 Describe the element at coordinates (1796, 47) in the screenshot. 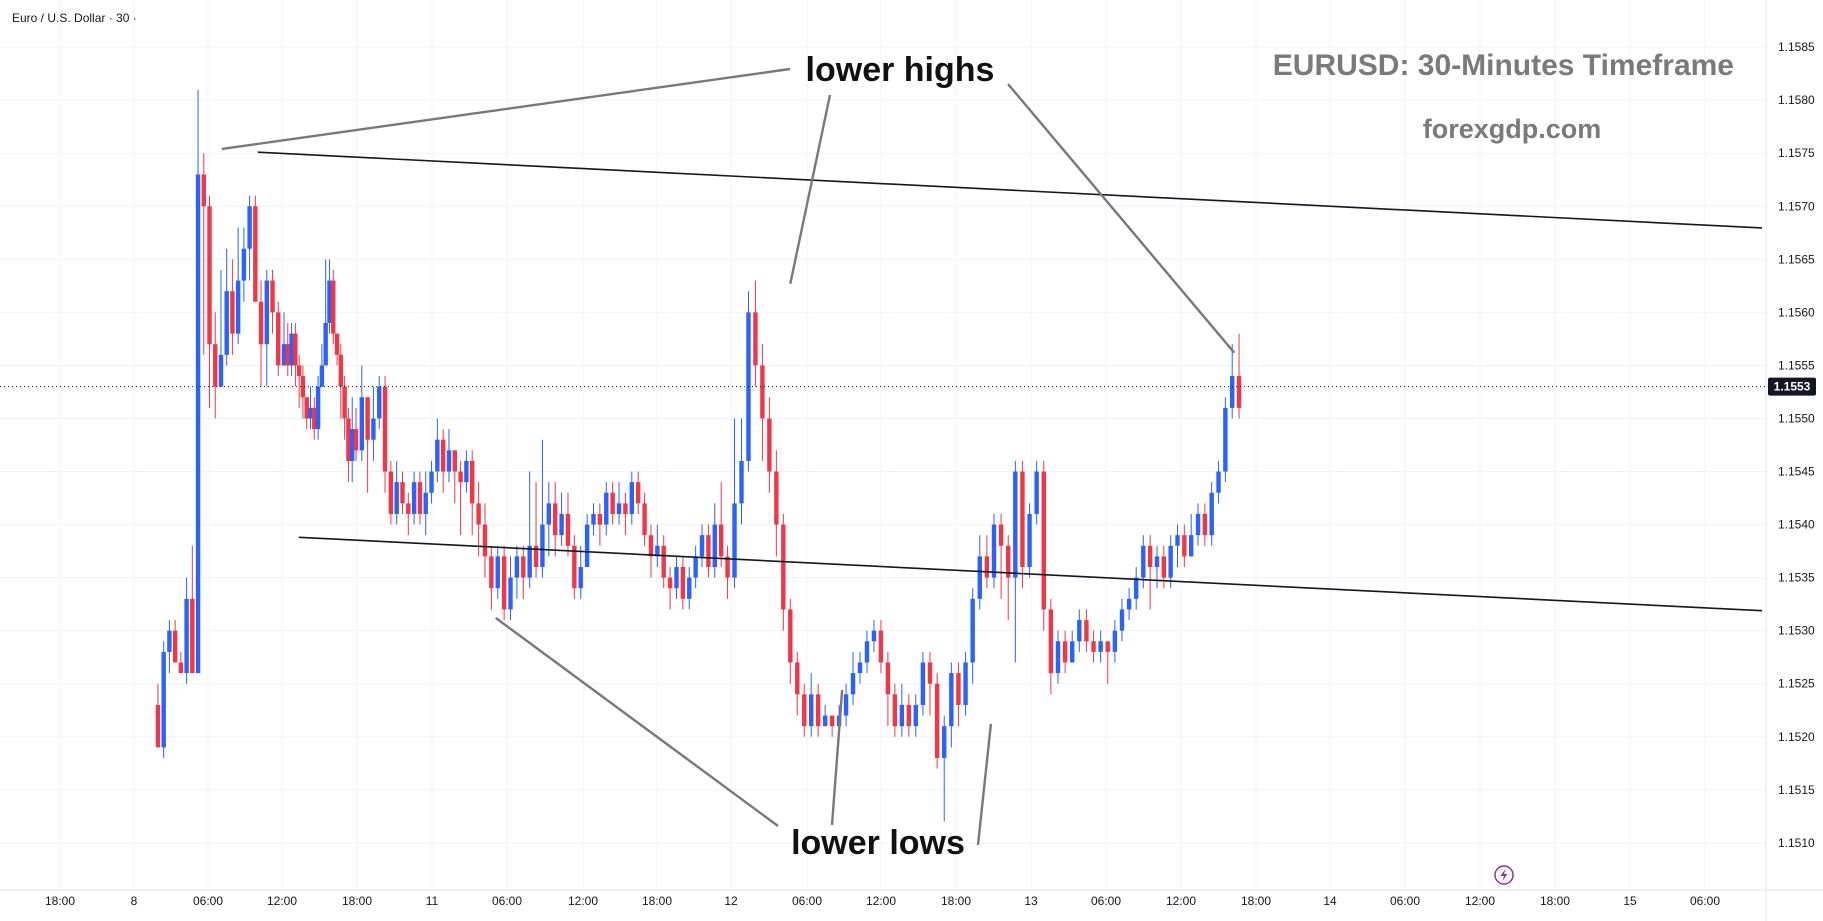

I see `price-tick-label: 1.1585` at that location.